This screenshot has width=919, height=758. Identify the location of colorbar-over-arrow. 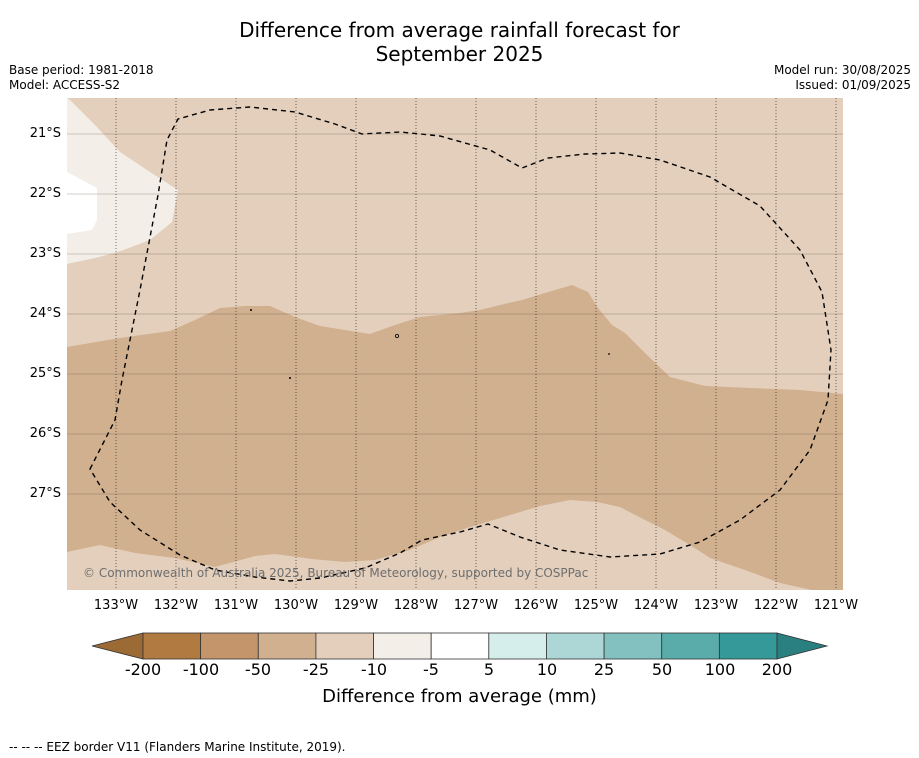
(802, 646).